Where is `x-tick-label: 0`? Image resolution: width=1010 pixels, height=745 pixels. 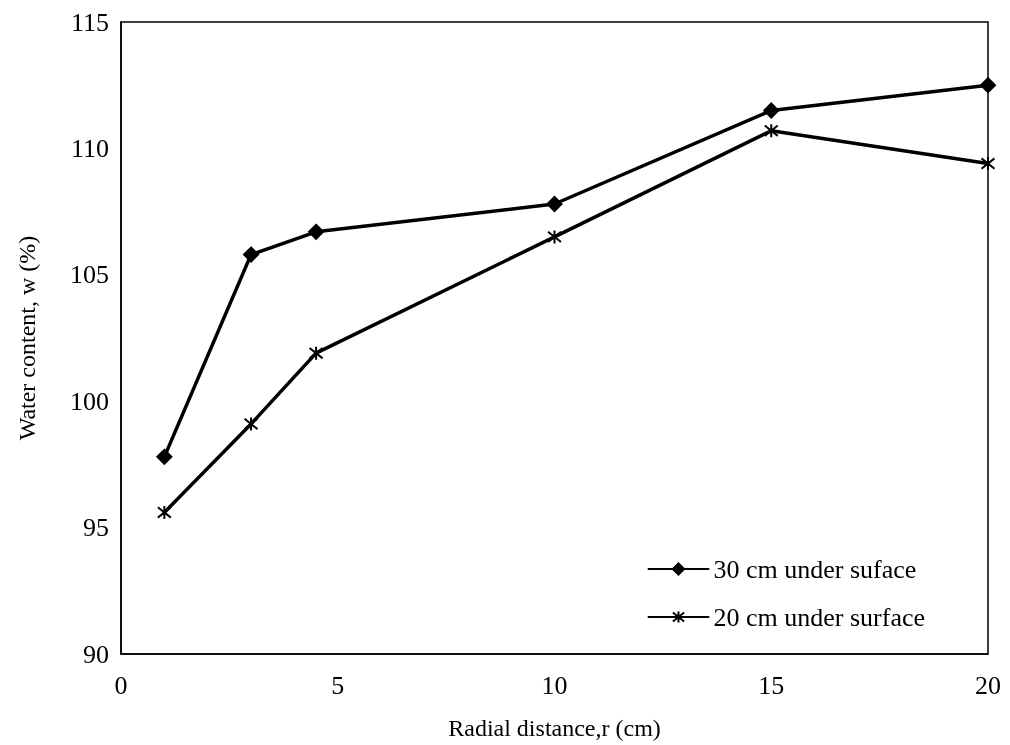 x-tick-label: 0 is located at coordinates (121, 685).